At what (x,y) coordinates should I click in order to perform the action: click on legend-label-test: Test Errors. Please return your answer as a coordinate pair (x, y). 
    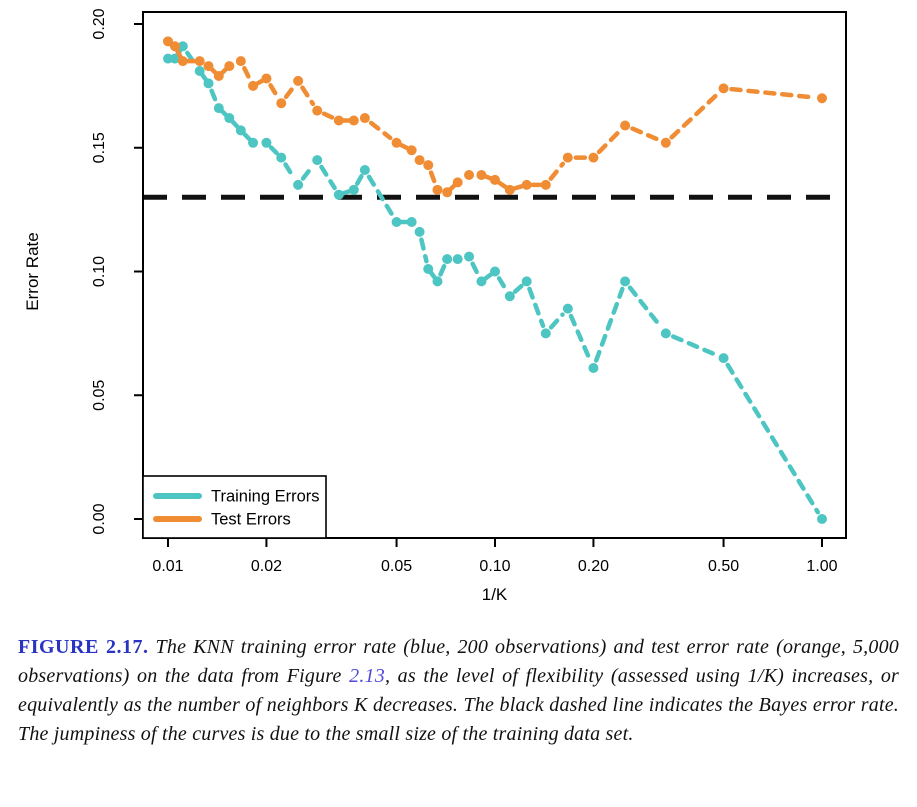
    Looking at the image, I should click on (251, 520).